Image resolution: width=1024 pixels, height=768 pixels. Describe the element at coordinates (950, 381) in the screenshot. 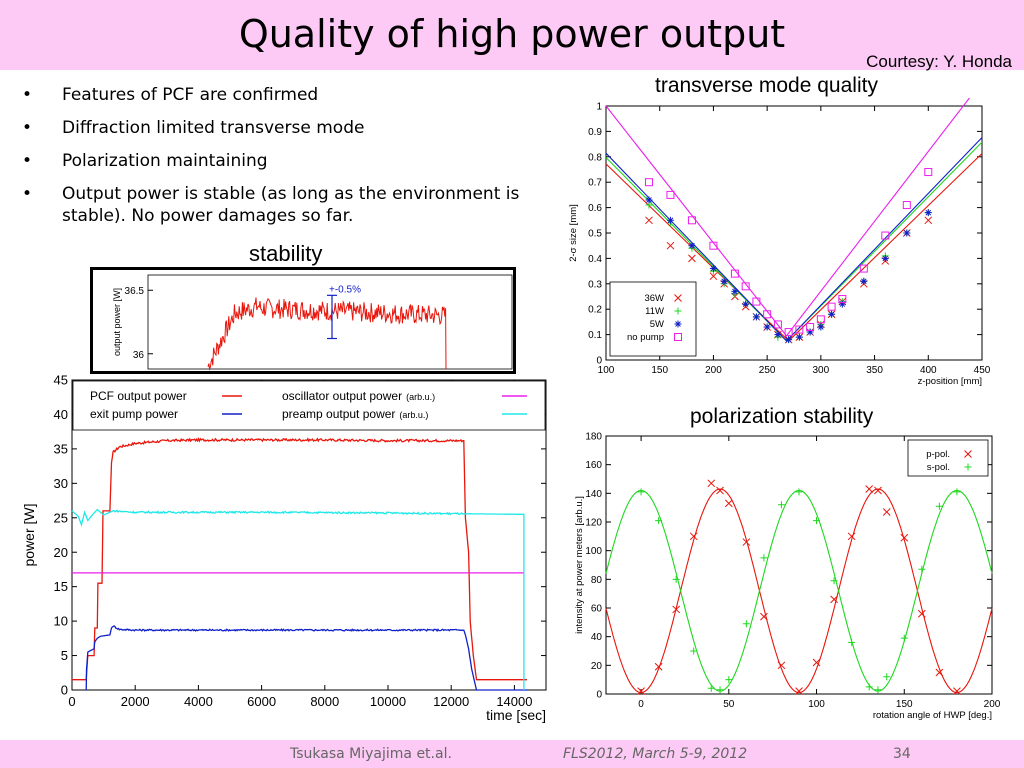

I see `x-axis-label: z-position [mm]` at that location.